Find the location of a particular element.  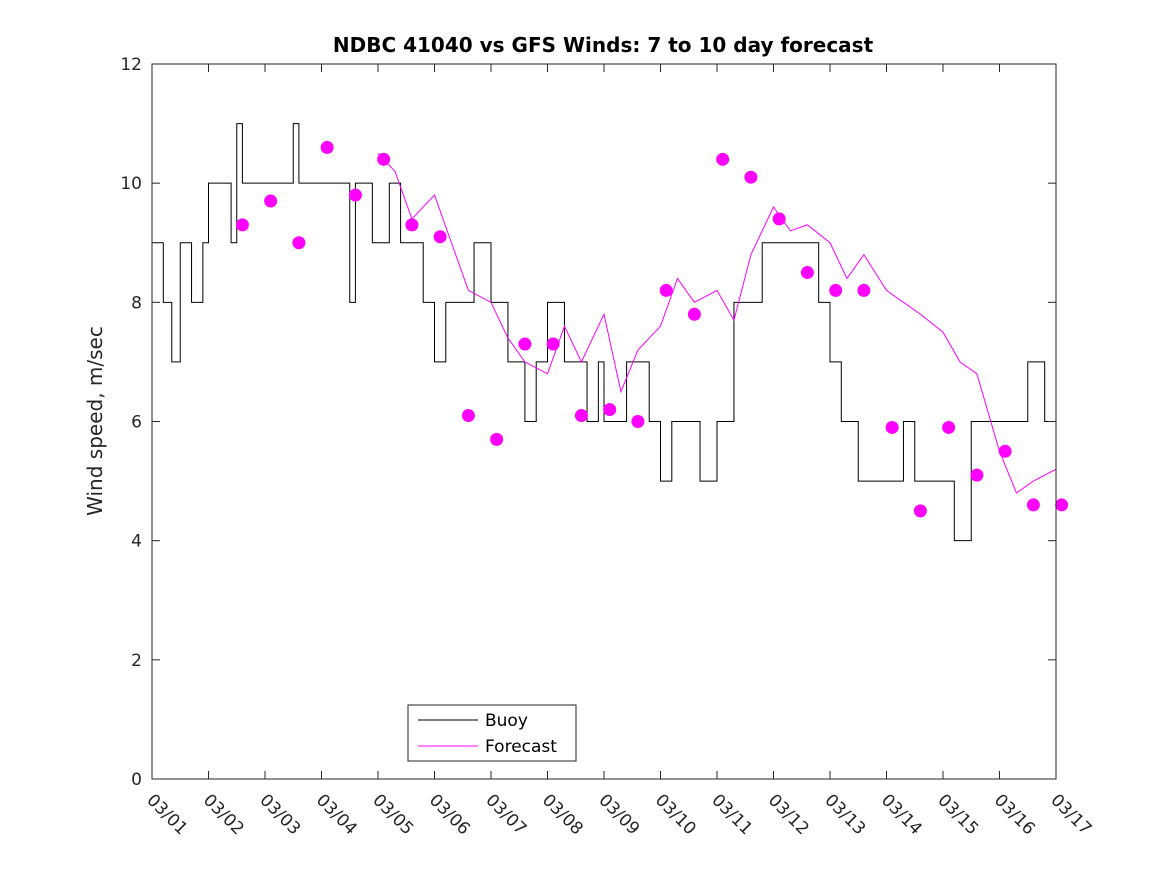

y-tick-label: 8 is located at coordinates (136, 303).